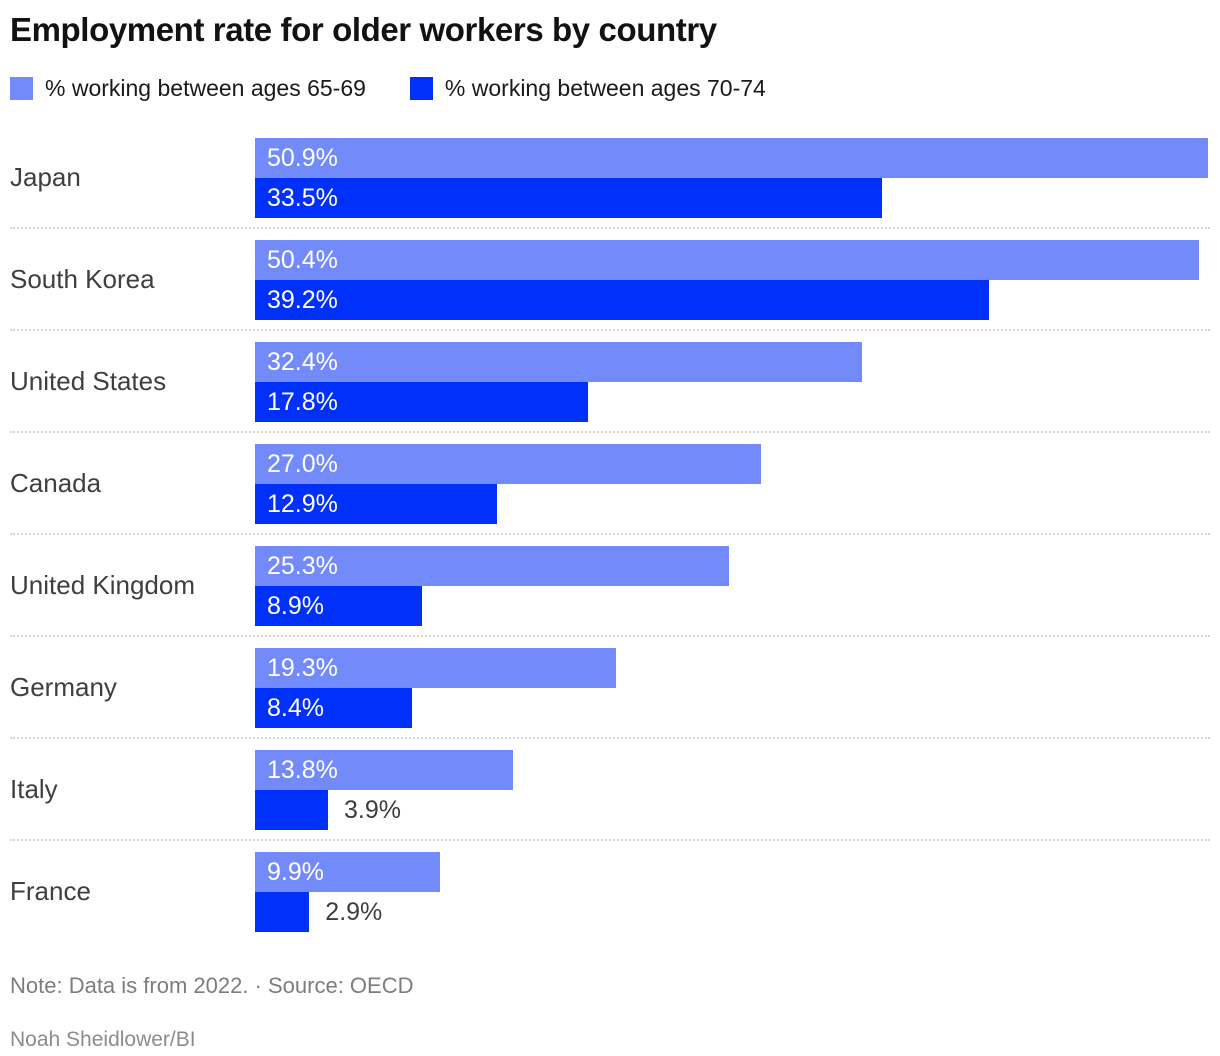  I want to click on country-row: France 9.9% 2.9%, so click(610, 891).